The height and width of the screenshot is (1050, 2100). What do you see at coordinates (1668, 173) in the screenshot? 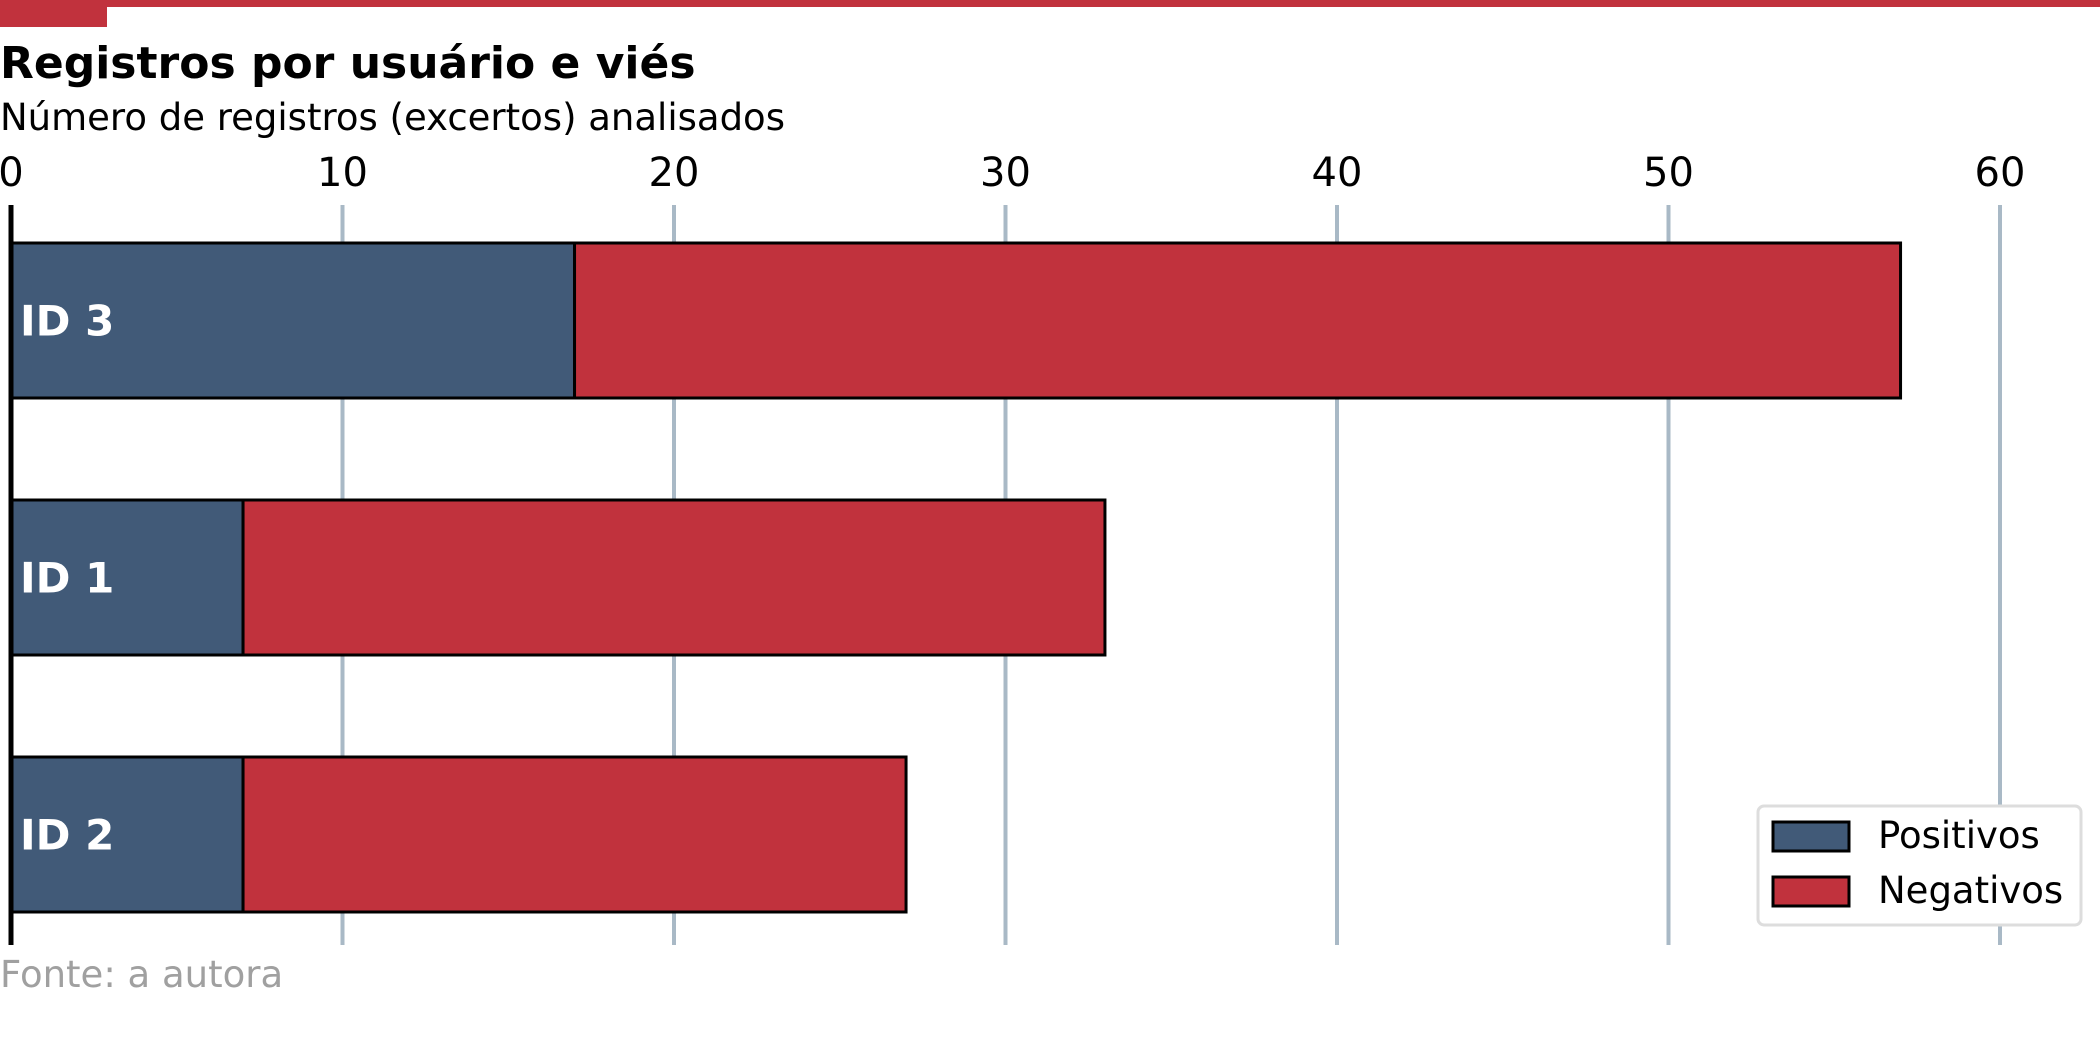
I see `x-tick-label-50: 50` at bounding box center [1668, 173].